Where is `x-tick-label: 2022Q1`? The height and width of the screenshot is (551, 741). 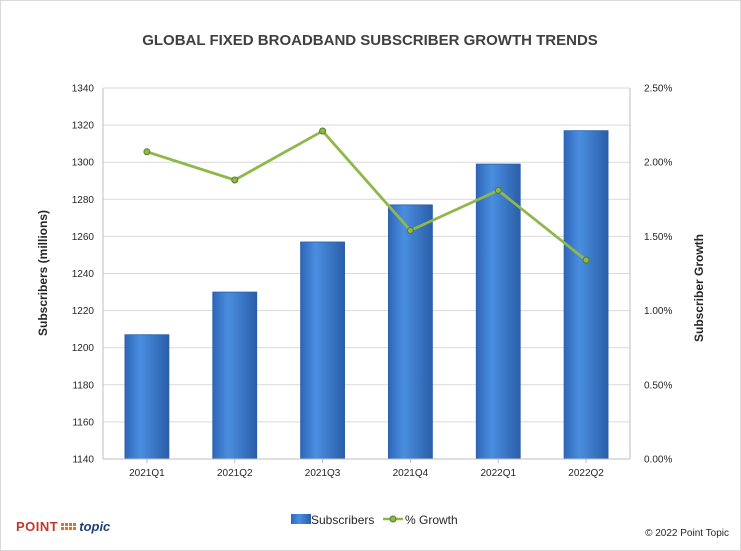 x-tick-label: 2022Q1 is located at coordinates (498, 473).